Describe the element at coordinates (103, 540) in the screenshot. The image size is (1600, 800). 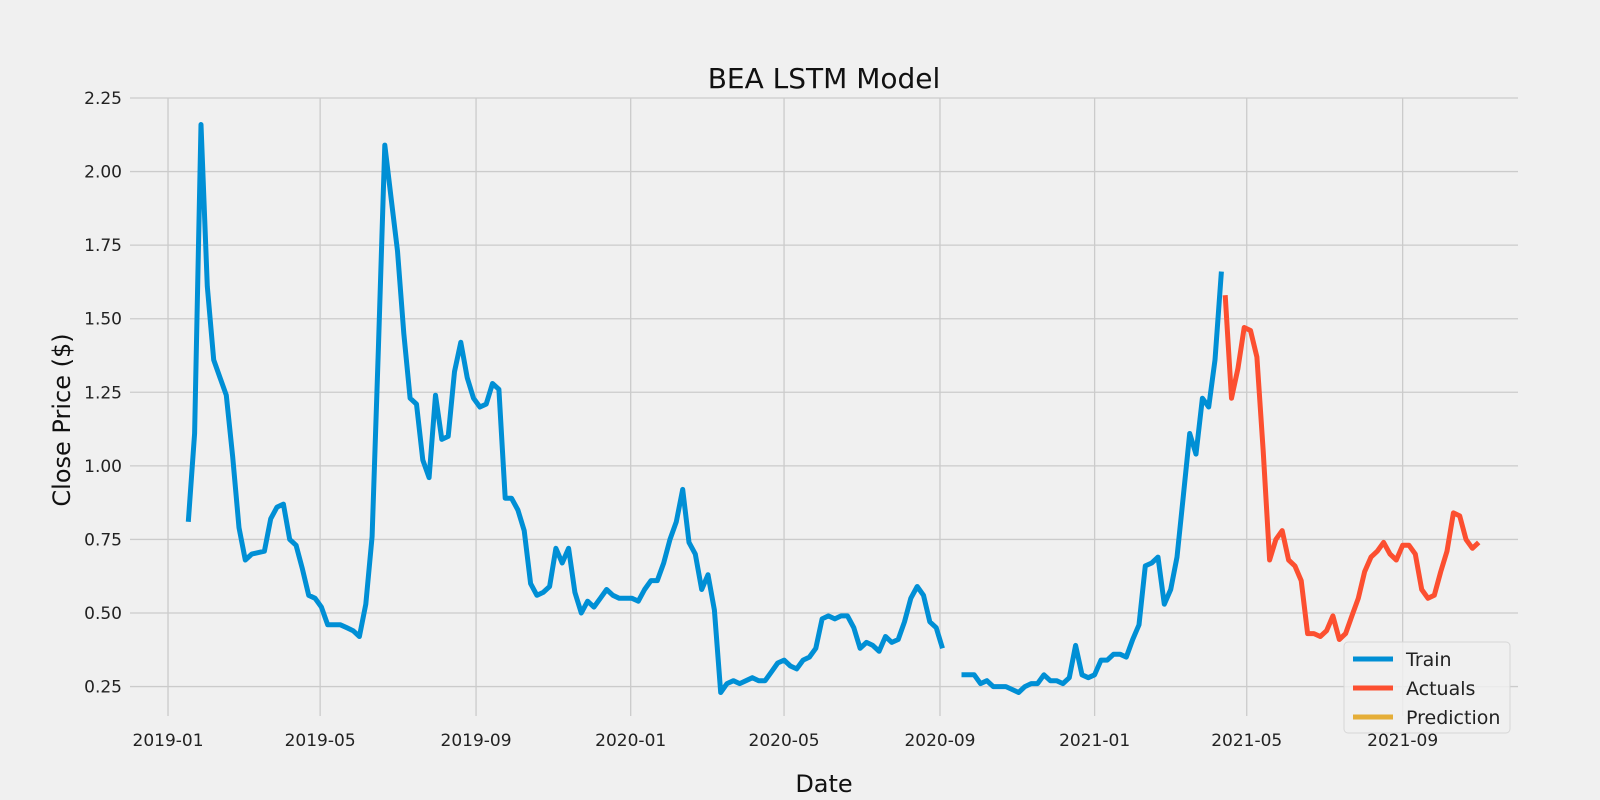
I see `y-tick-label: 0.75` at that location.